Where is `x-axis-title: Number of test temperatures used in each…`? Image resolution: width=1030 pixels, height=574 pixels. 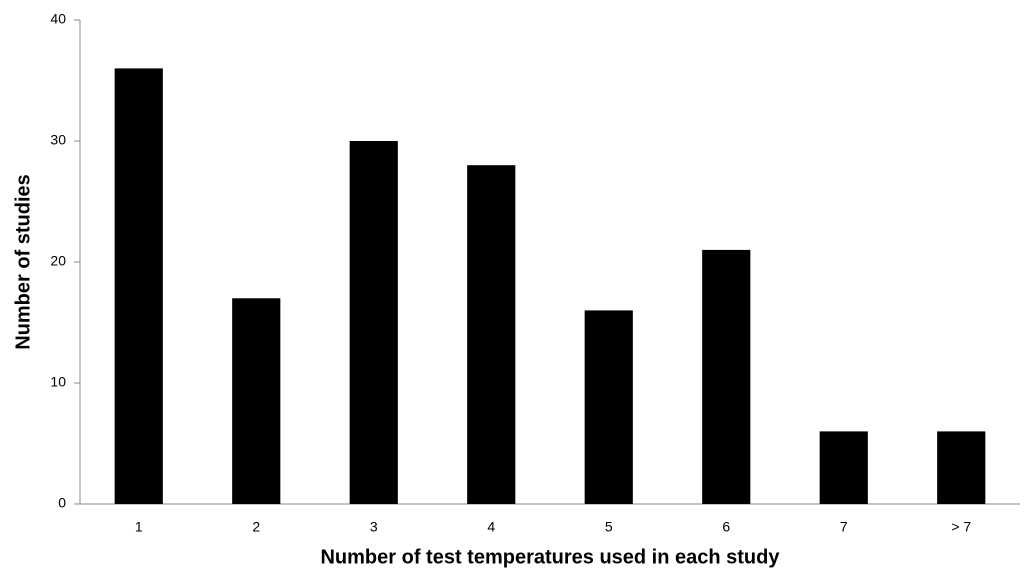 x-axis-title: Number of test temperatures used in each… is located at coordinates (550, 557).